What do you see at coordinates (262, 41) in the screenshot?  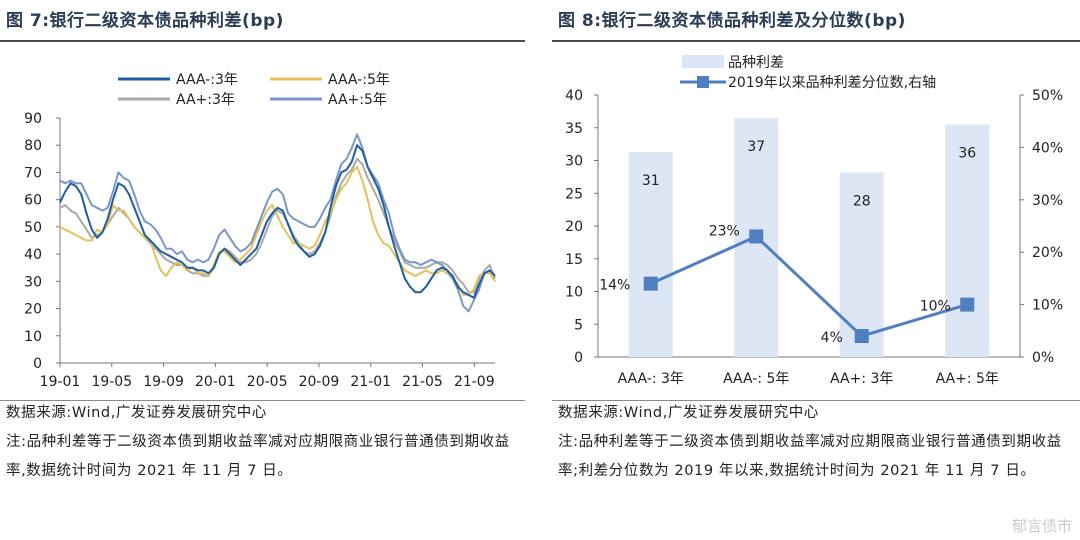 I see `figure-7-top-rule` at bounding box center [262, 41].